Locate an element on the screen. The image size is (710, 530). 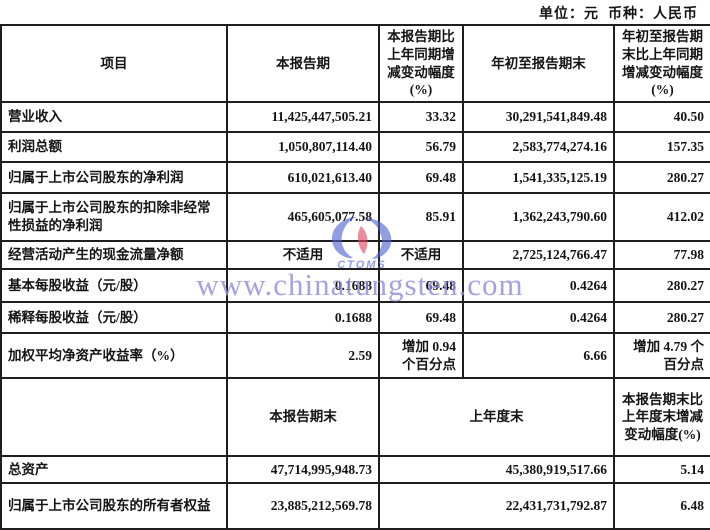
table-row-basic-eps: 基本每股收益（元/股） 0.1688 69.48 0.4264 280.27 is located at coordinates (355, 286).